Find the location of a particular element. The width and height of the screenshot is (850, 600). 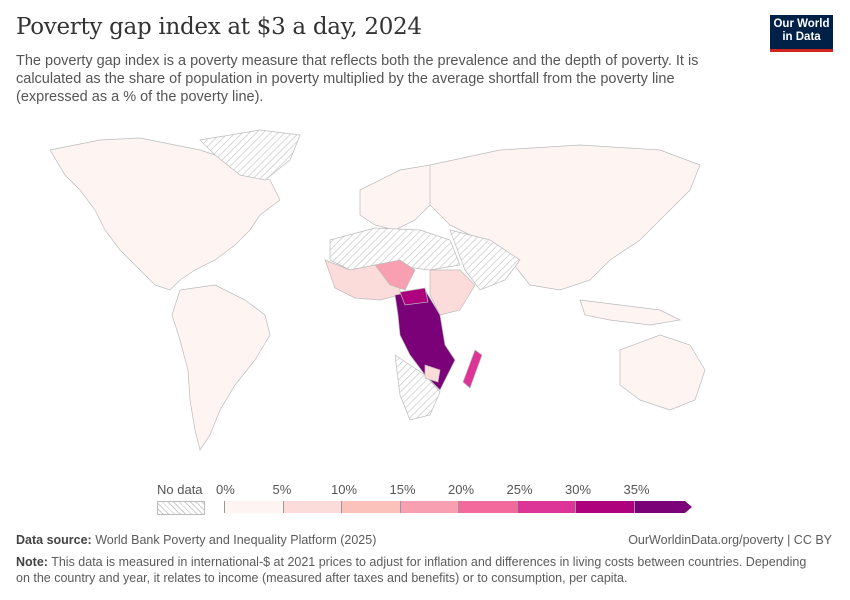

indonesia is located at coordinates (630, 312).